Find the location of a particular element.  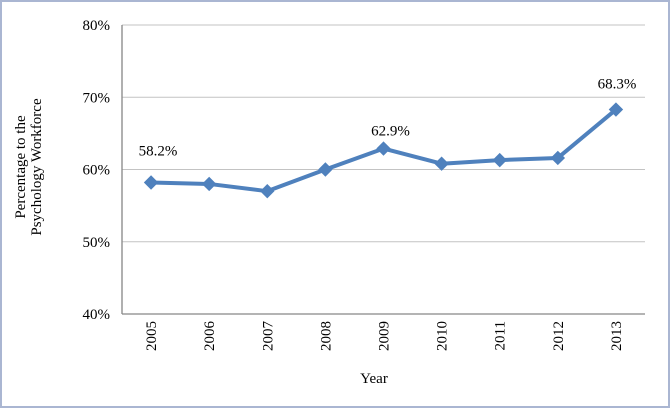

x-tick-label-2005: 2005 is located at coordinates (152, 336).